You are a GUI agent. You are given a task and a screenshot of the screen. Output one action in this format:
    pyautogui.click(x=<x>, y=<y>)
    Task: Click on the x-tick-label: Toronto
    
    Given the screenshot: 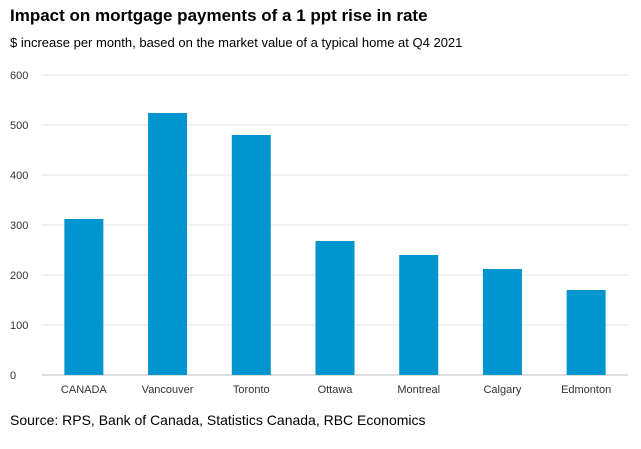 What is the action you would take?
    pyautogui.click(x=251, y=390)
    